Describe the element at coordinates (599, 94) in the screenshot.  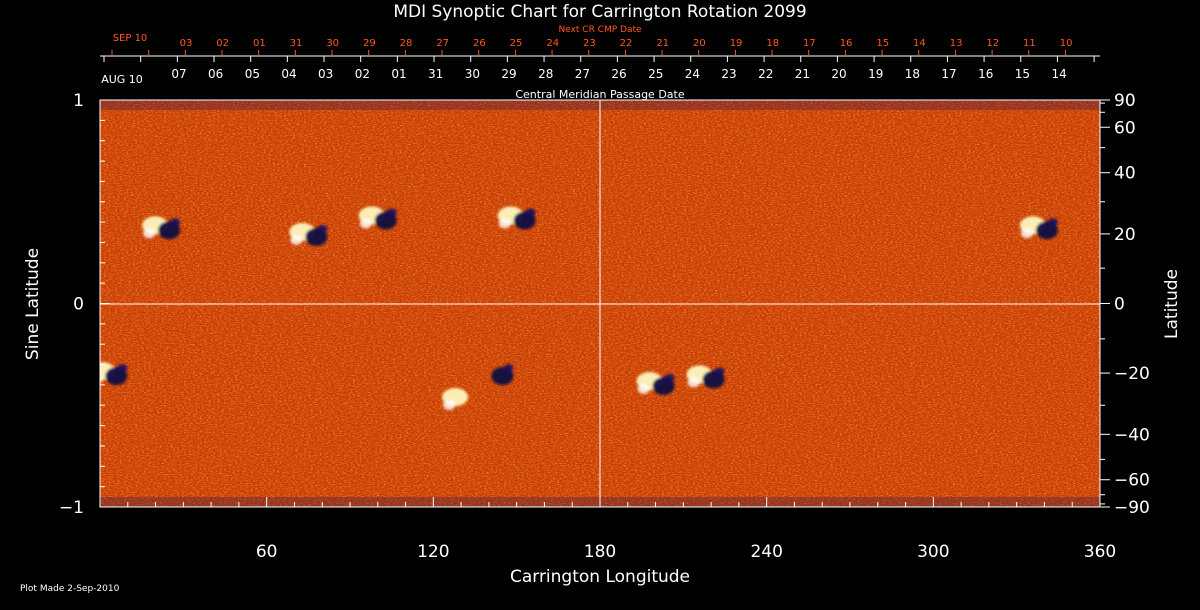
I see `cmp-axis-label: Central Meridian Passage Date` at that location.